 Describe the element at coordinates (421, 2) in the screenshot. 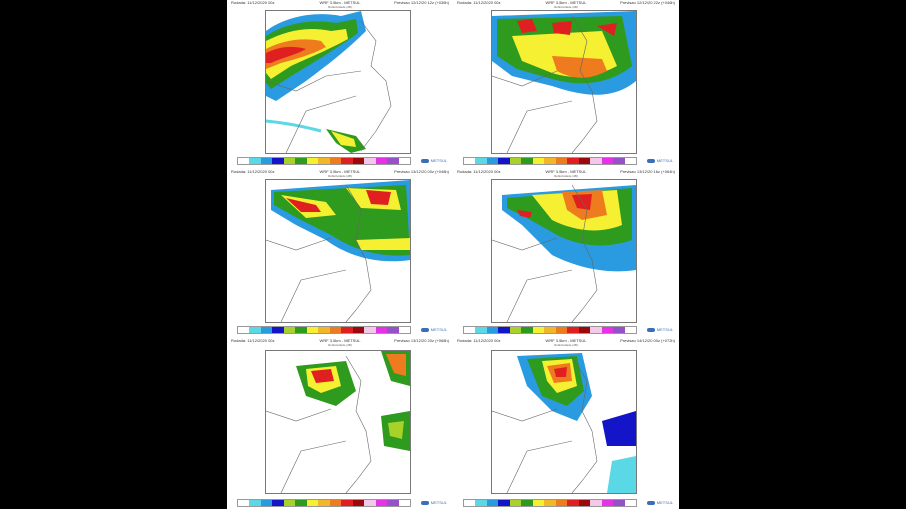

I see `forecast-label: Previsao 12/12/20 12z (+036h)` at that location.